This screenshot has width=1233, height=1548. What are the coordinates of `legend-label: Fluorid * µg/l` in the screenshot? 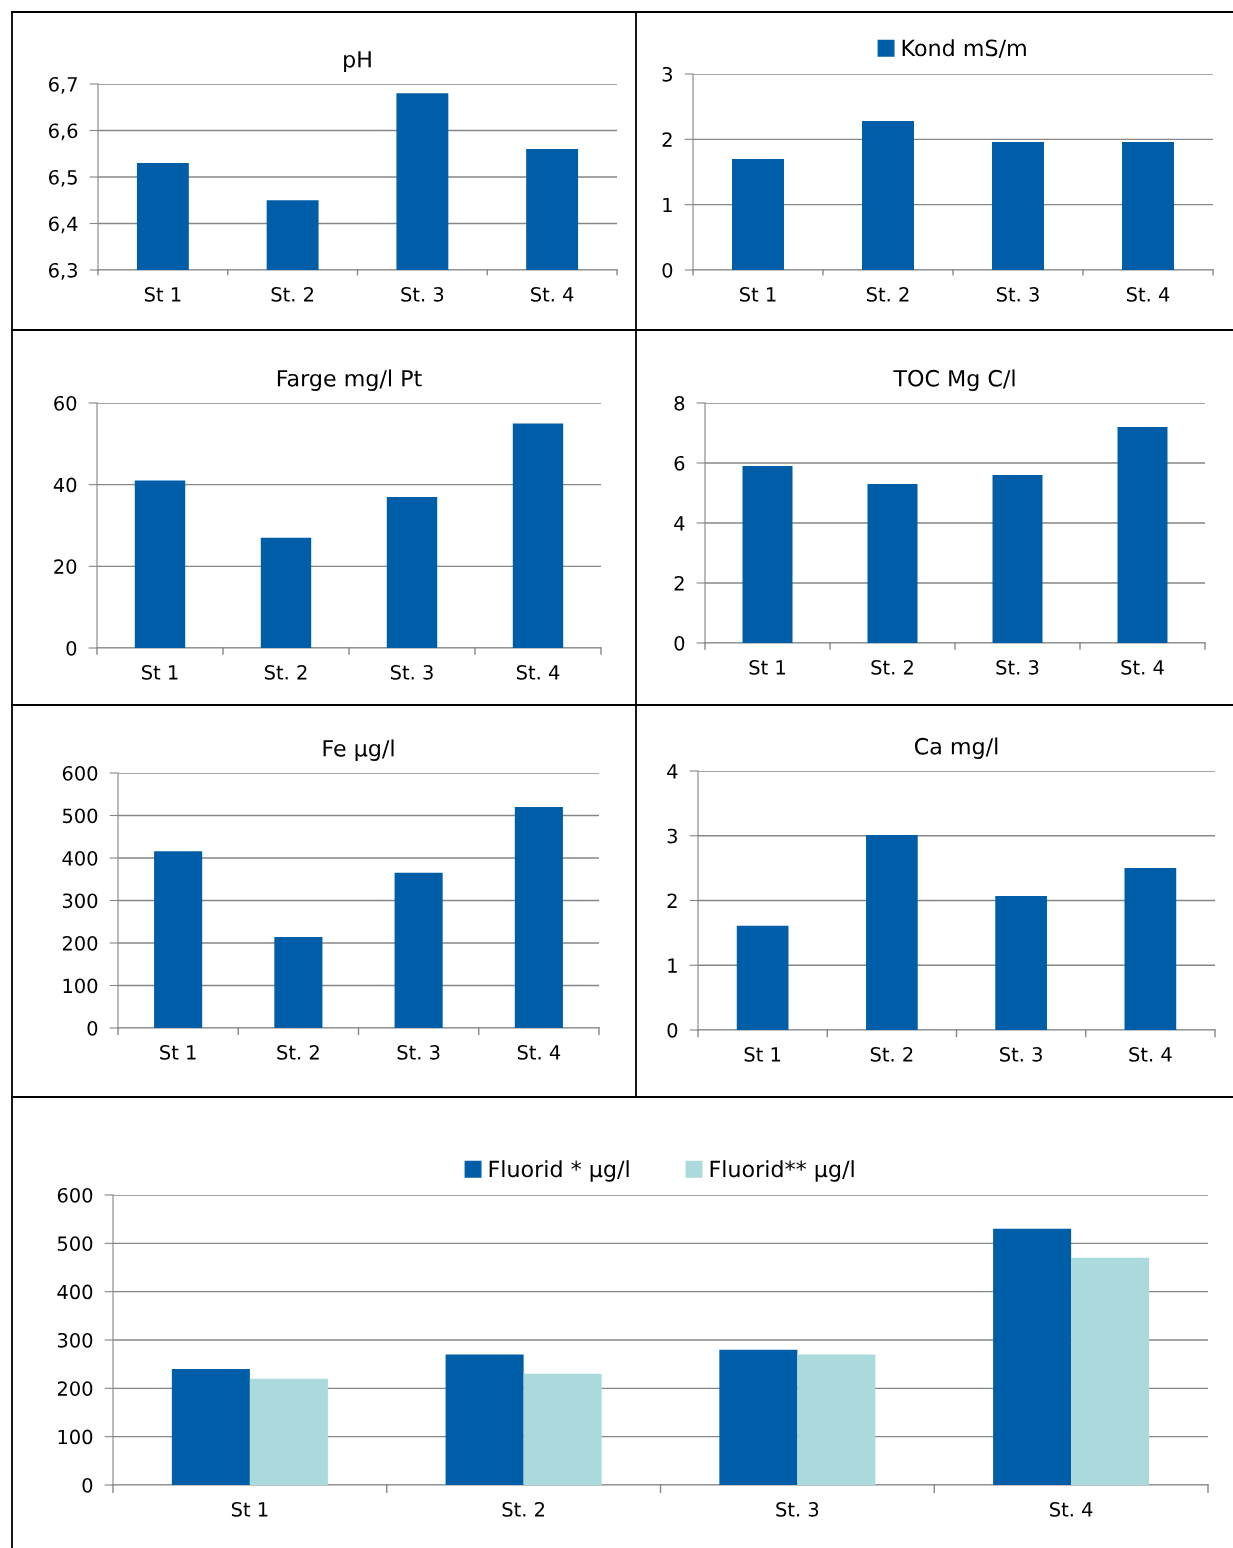 It's located at (559, 1171).